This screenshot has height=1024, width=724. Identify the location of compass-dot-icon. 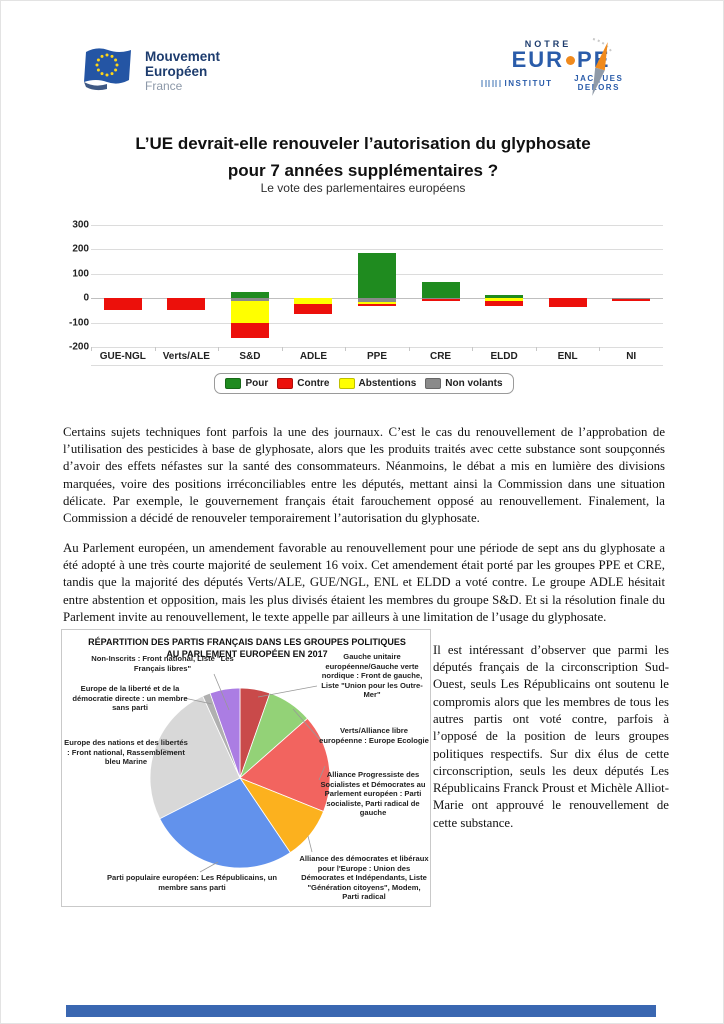
(571, 60).